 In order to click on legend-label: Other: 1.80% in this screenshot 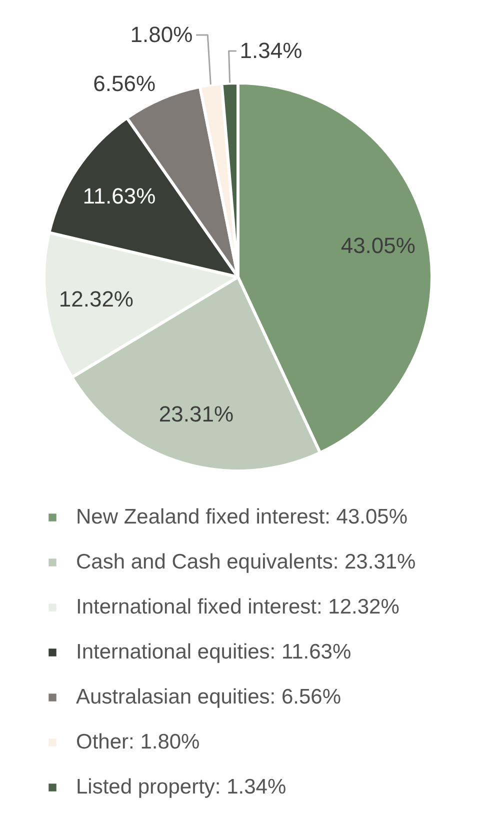, I will do `click(138, 742)`.